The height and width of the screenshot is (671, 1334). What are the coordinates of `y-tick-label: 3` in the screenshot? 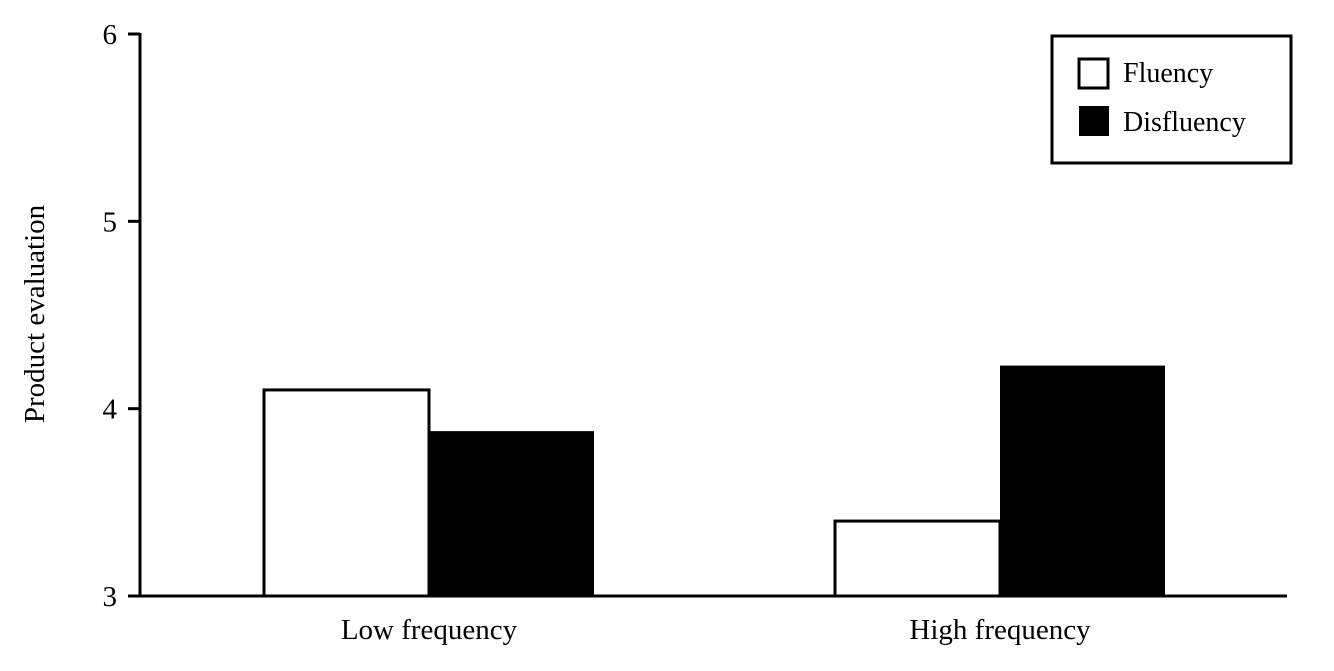 It's located at (110, 597).